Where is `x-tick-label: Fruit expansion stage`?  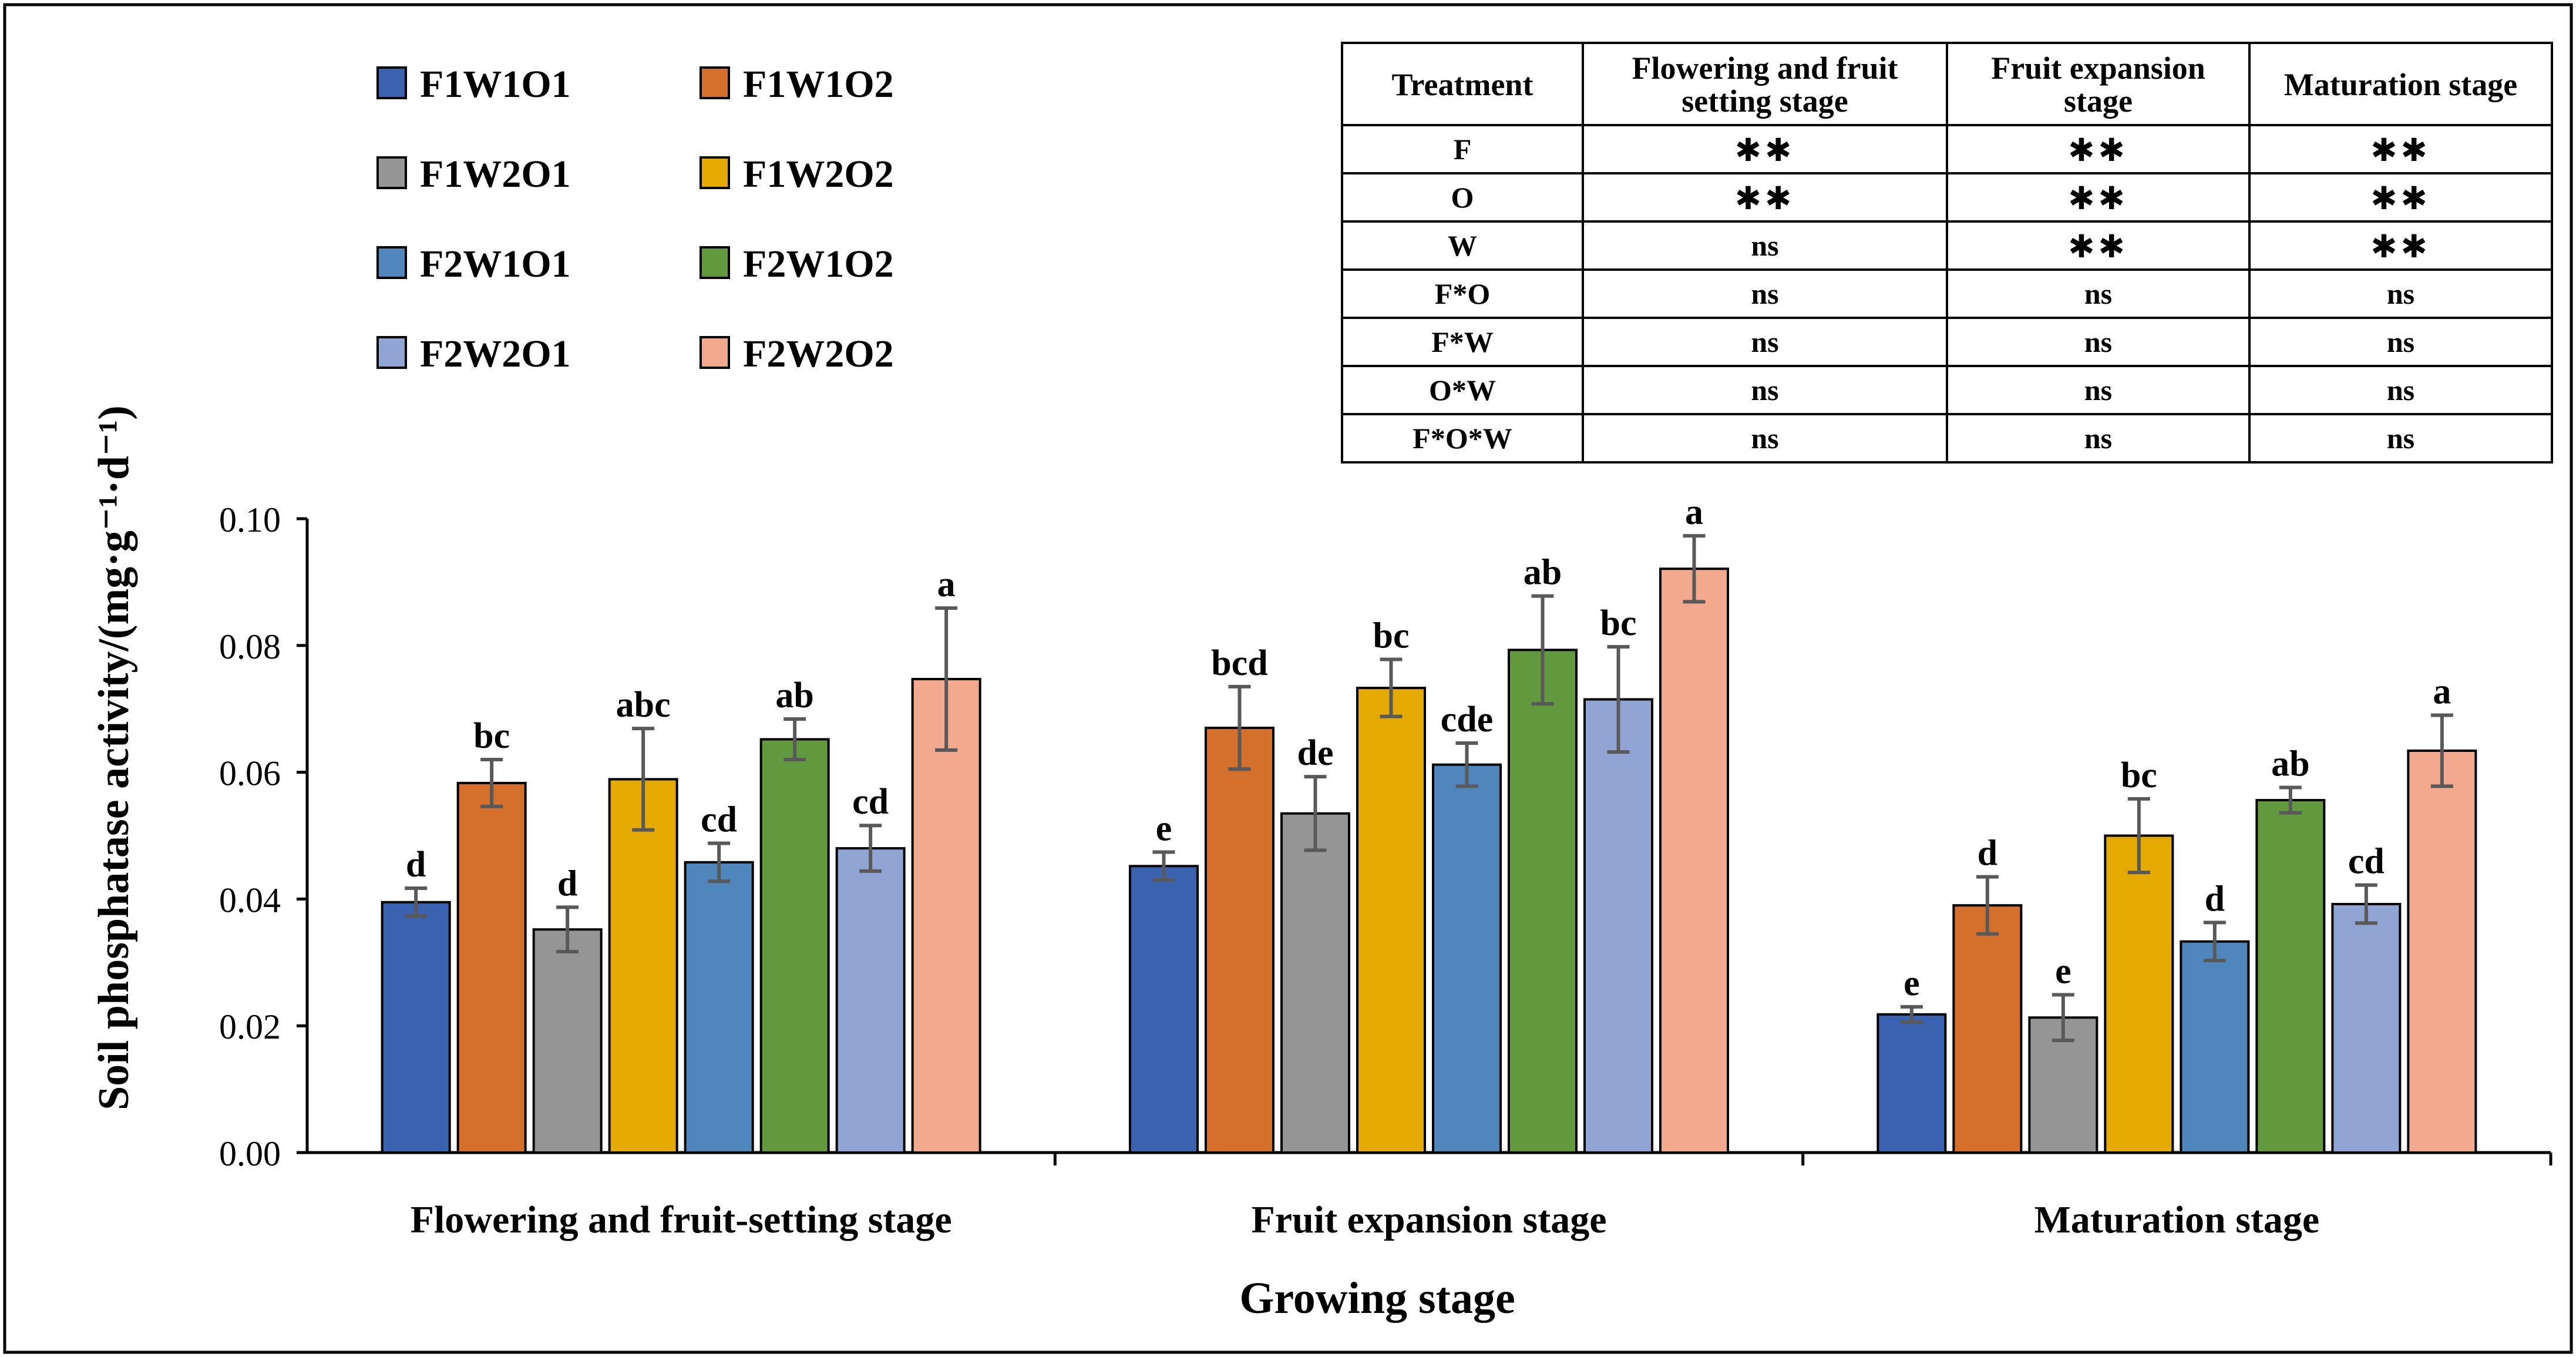 x-tick-label: Fruit expansion stage is located at coordinates (1428, 1219).